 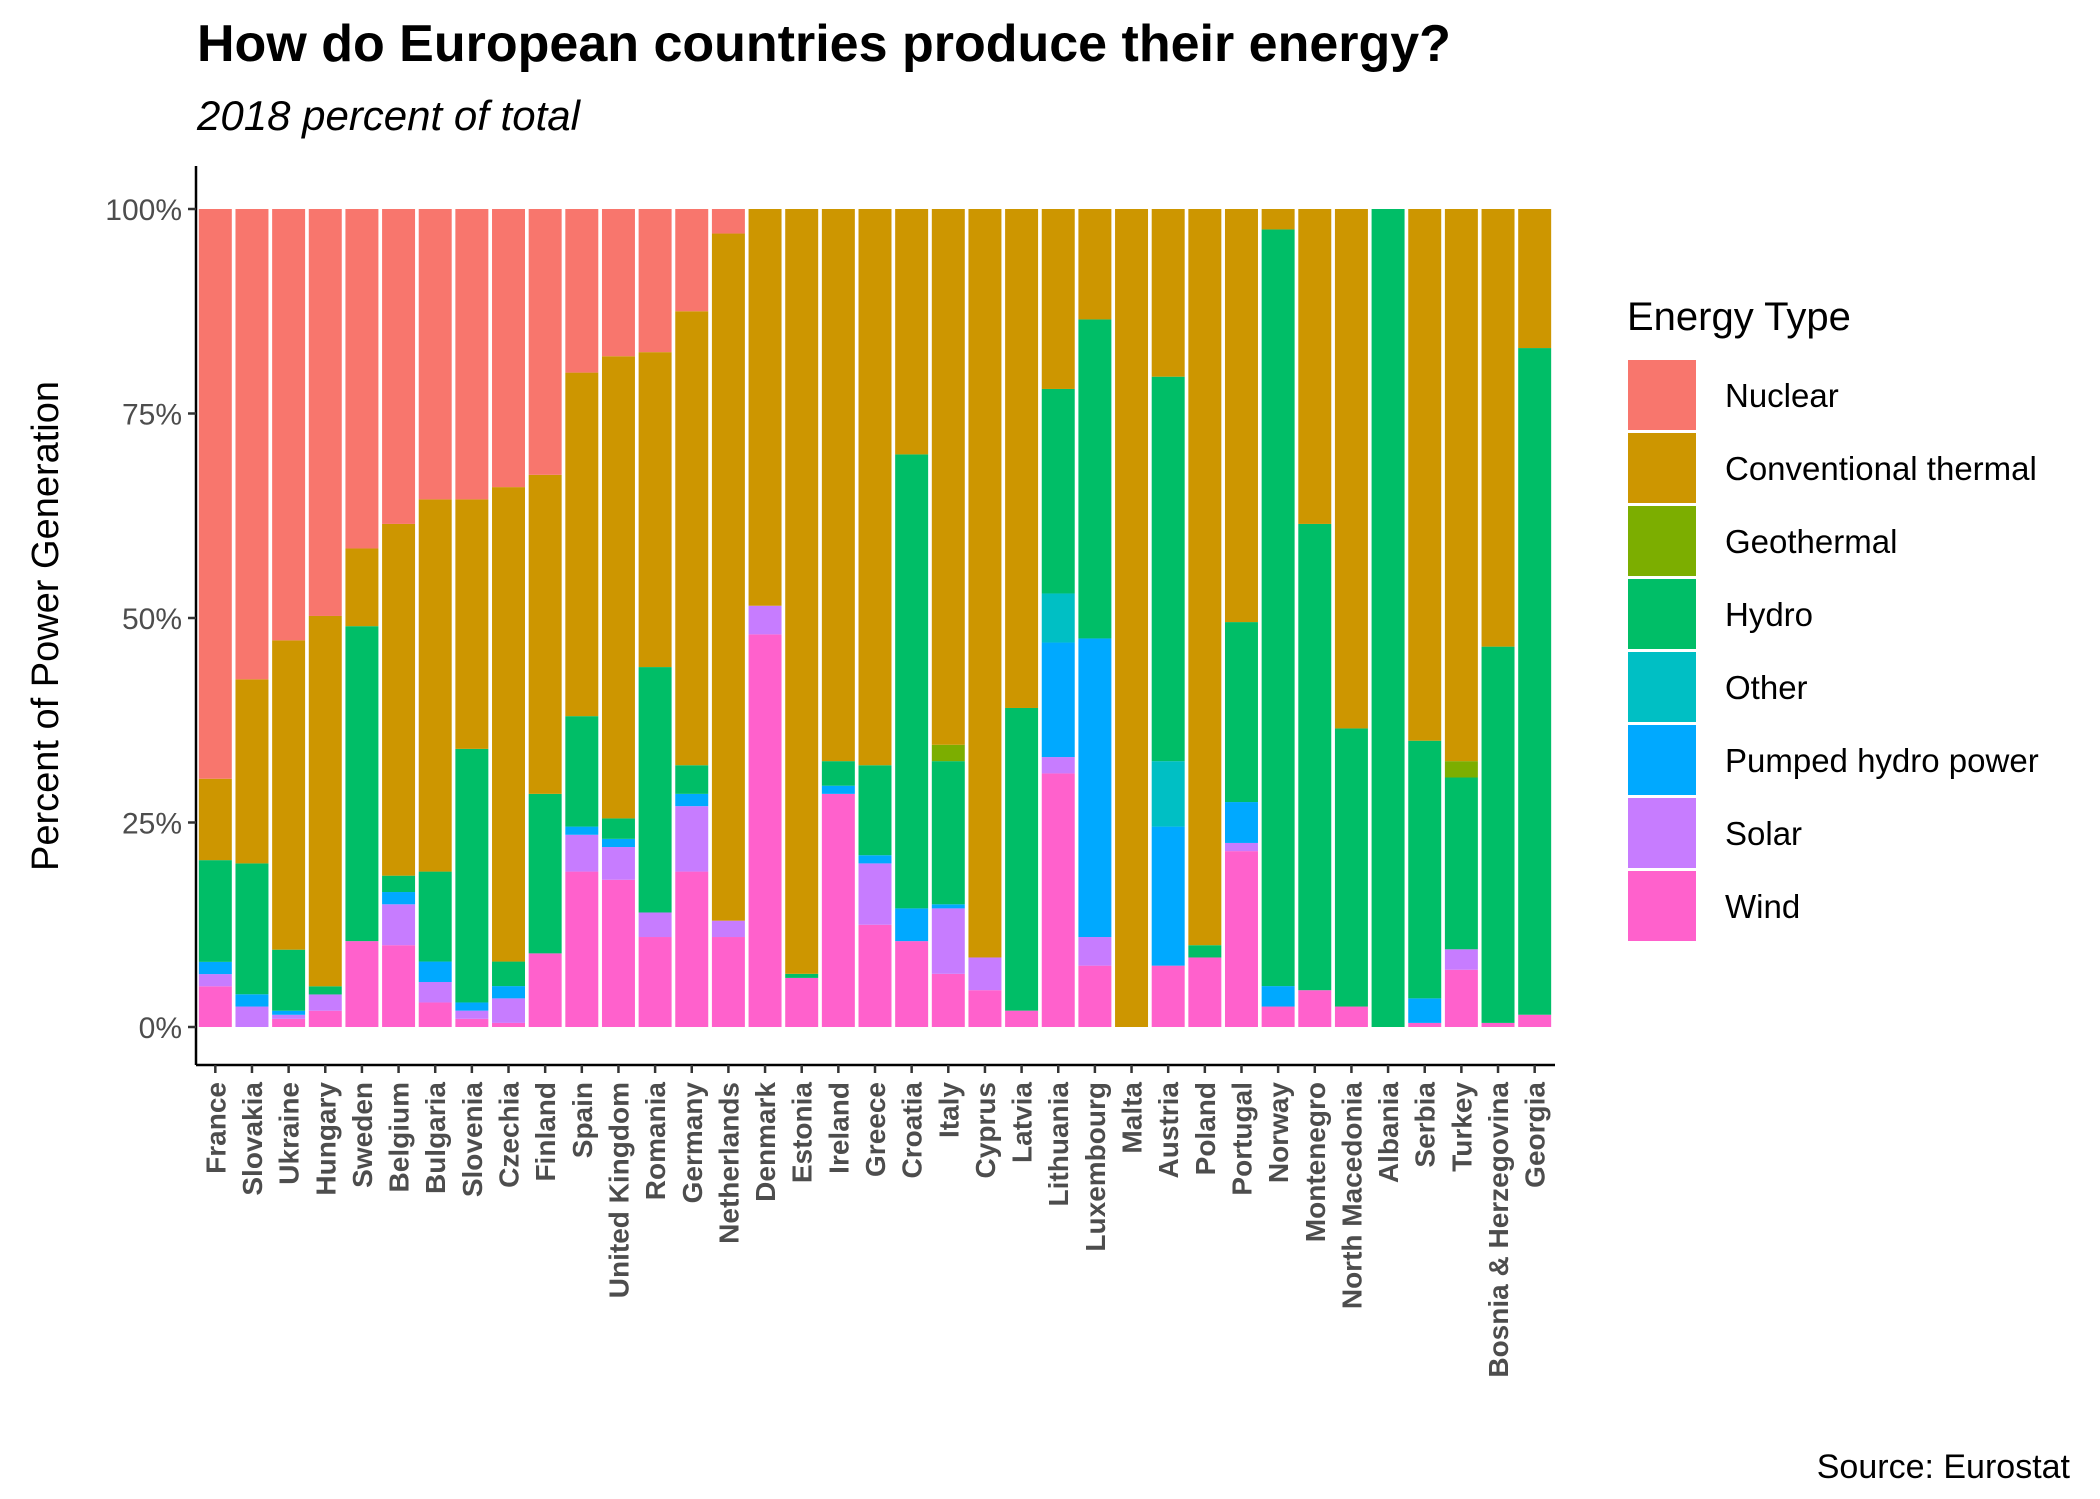 I want to click on x-tick-label: Cyprus, so click(x=985, y=1130).